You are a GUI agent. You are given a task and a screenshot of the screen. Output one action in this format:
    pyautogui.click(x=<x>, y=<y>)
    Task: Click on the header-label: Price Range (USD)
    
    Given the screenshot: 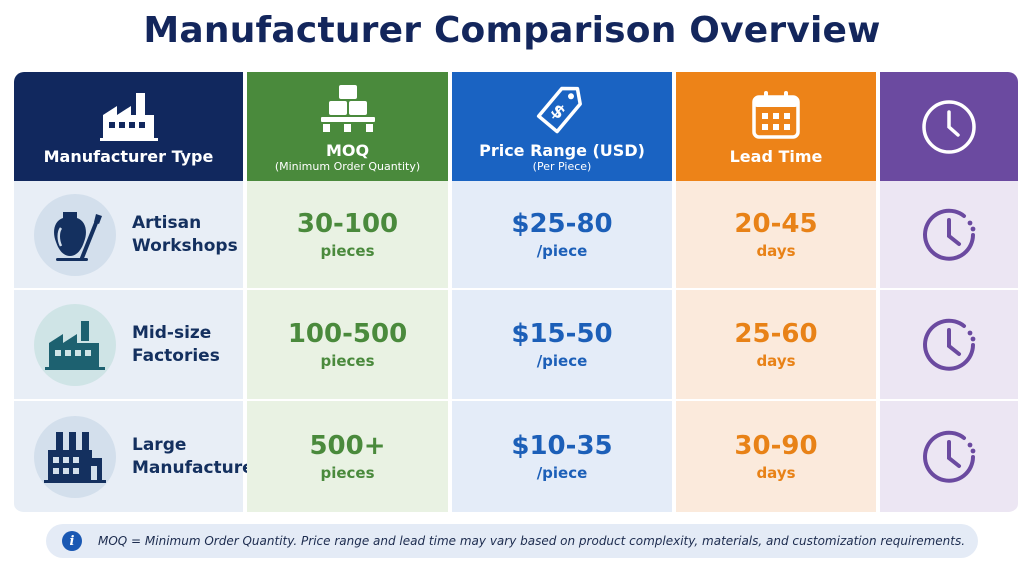 What is the action you would take?
    pyautogui.click(x=562, y=150)
    